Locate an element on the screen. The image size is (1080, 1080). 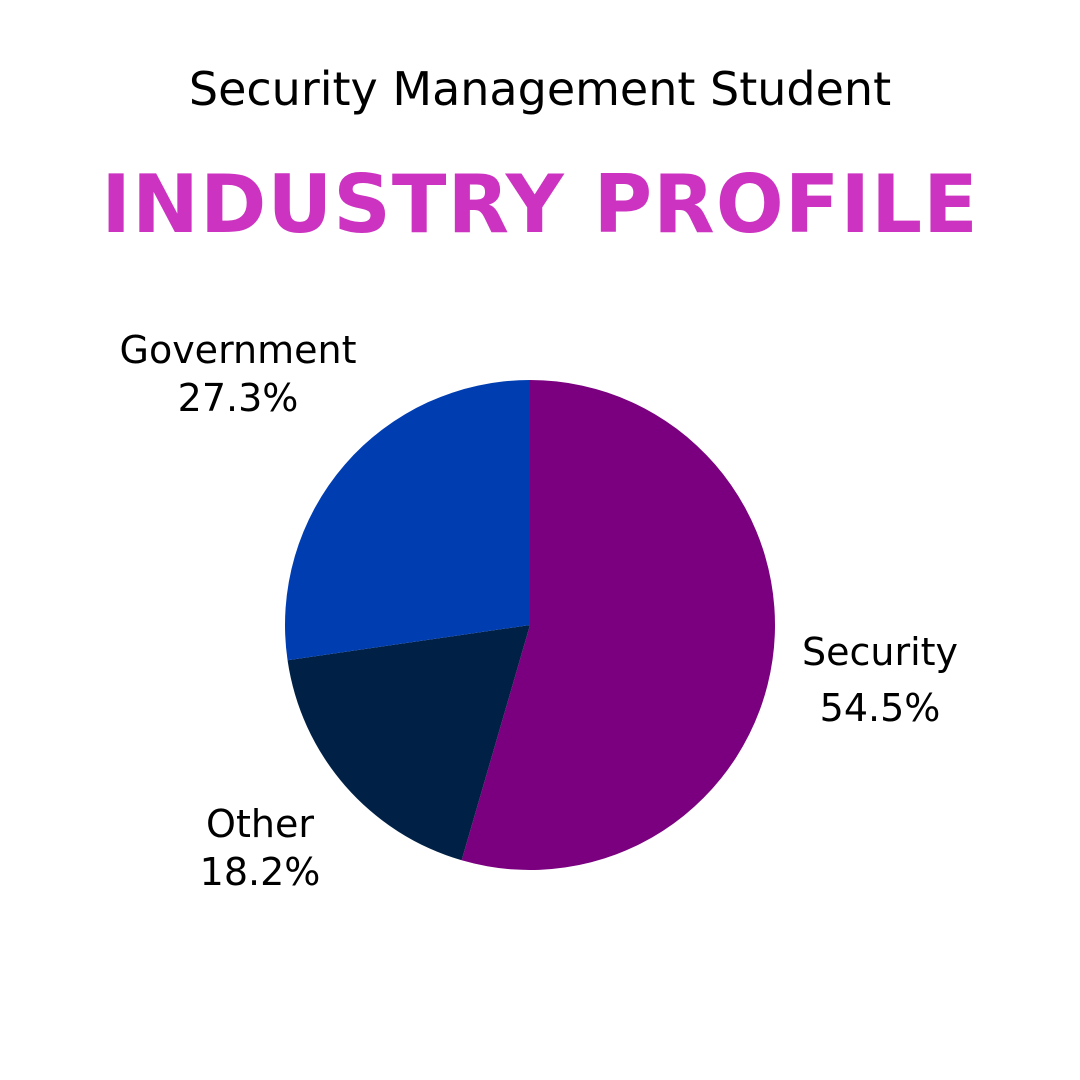
label-government: Government 27.3% is located at coordinates (238, 374).